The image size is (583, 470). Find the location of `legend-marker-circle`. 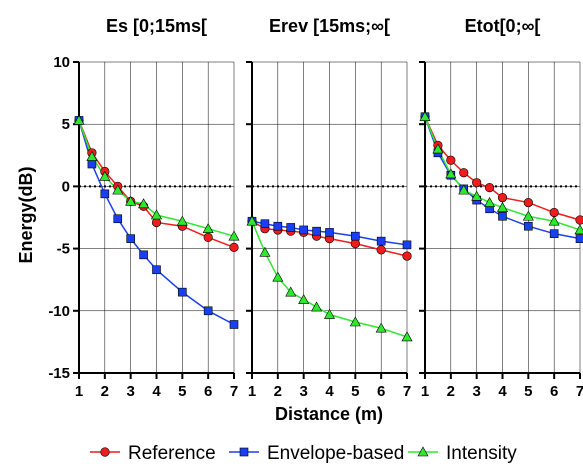

legend-marker-circle is located at coordinates (105, 452).